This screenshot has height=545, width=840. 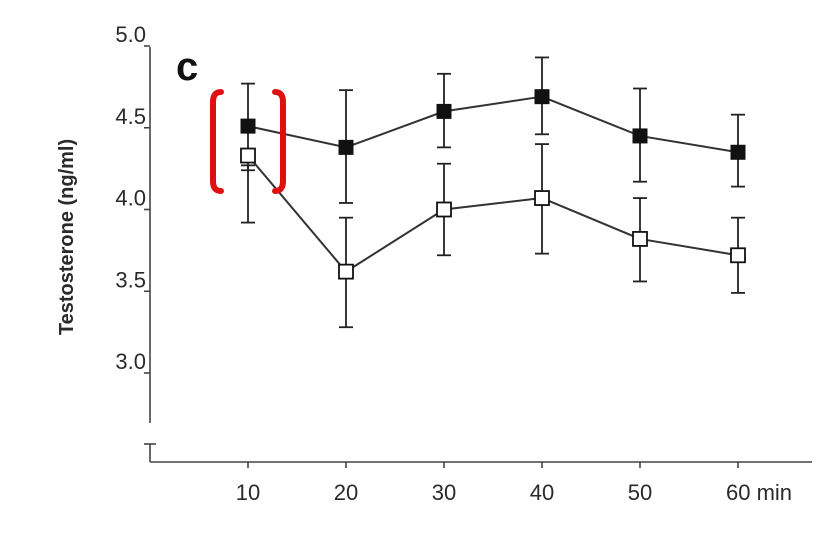 What do you see at coordinates (346, 492) in the screenshot?
I see `x-tick-label: 20` at bounding box center [346, 492].